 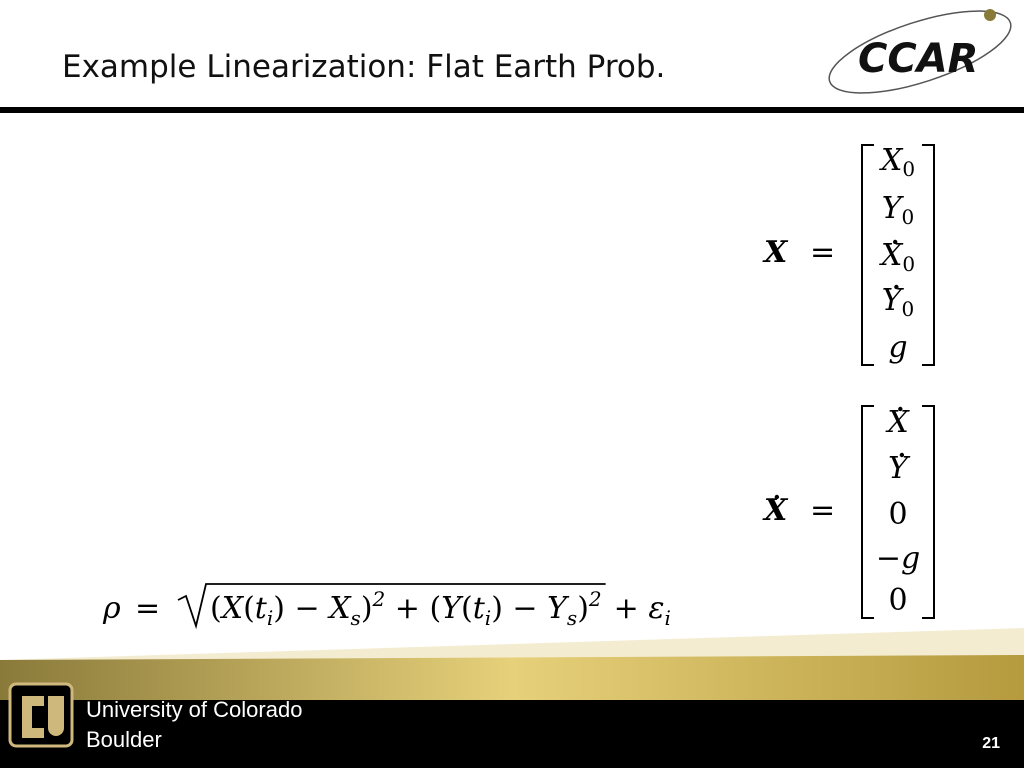 What do you see at coordinates (631, 608) in the screenshot?
I see `math-run: +` at bounding box center [631, 608].